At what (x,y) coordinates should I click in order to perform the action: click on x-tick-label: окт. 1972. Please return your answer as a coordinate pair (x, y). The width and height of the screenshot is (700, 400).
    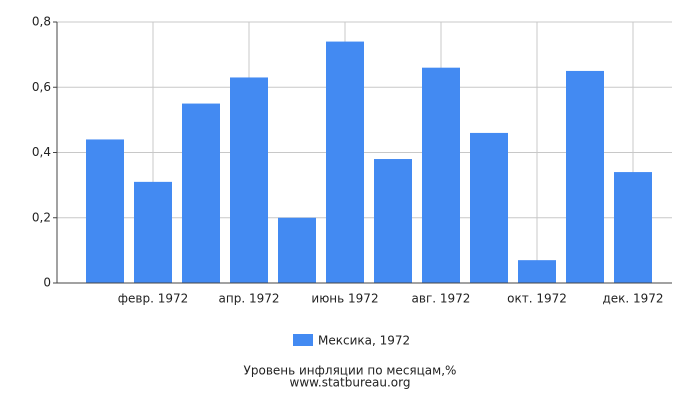
    Looking at the image, I should click on (537, 299).